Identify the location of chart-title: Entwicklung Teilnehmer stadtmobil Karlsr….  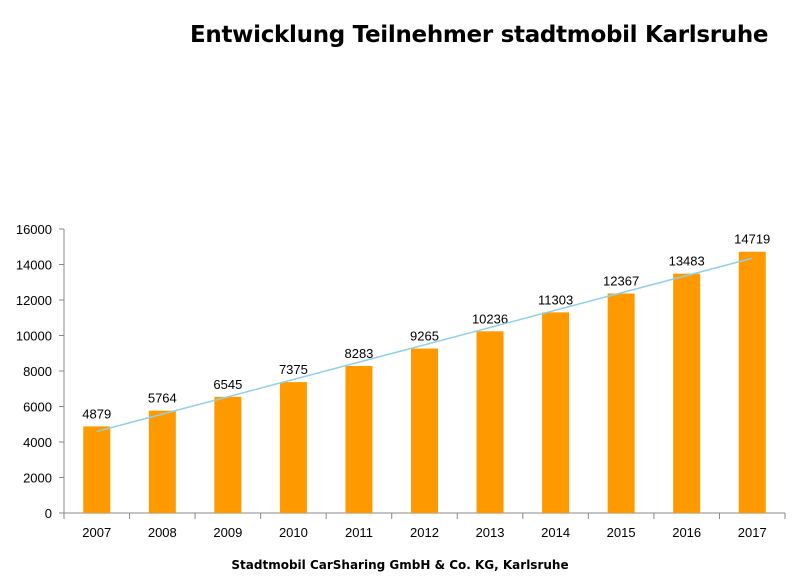
(479, 35).